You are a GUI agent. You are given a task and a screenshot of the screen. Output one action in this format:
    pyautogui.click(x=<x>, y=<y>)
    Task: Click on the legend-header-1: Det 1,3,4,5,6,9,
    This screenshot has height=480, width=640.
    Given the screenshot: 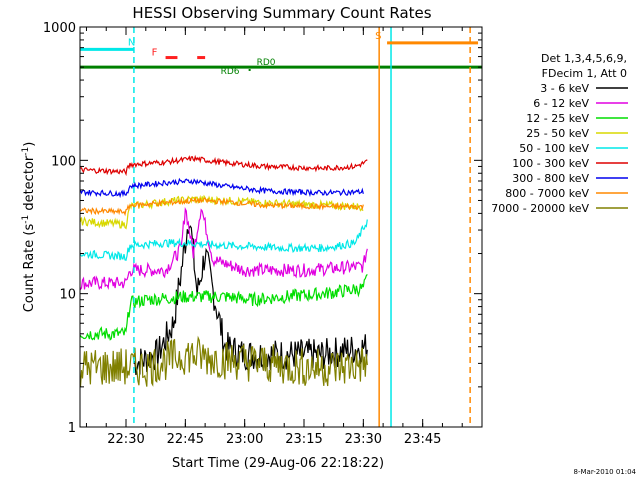 What is the action you would take?
    pyautogui.click(x=584, y=58)
    